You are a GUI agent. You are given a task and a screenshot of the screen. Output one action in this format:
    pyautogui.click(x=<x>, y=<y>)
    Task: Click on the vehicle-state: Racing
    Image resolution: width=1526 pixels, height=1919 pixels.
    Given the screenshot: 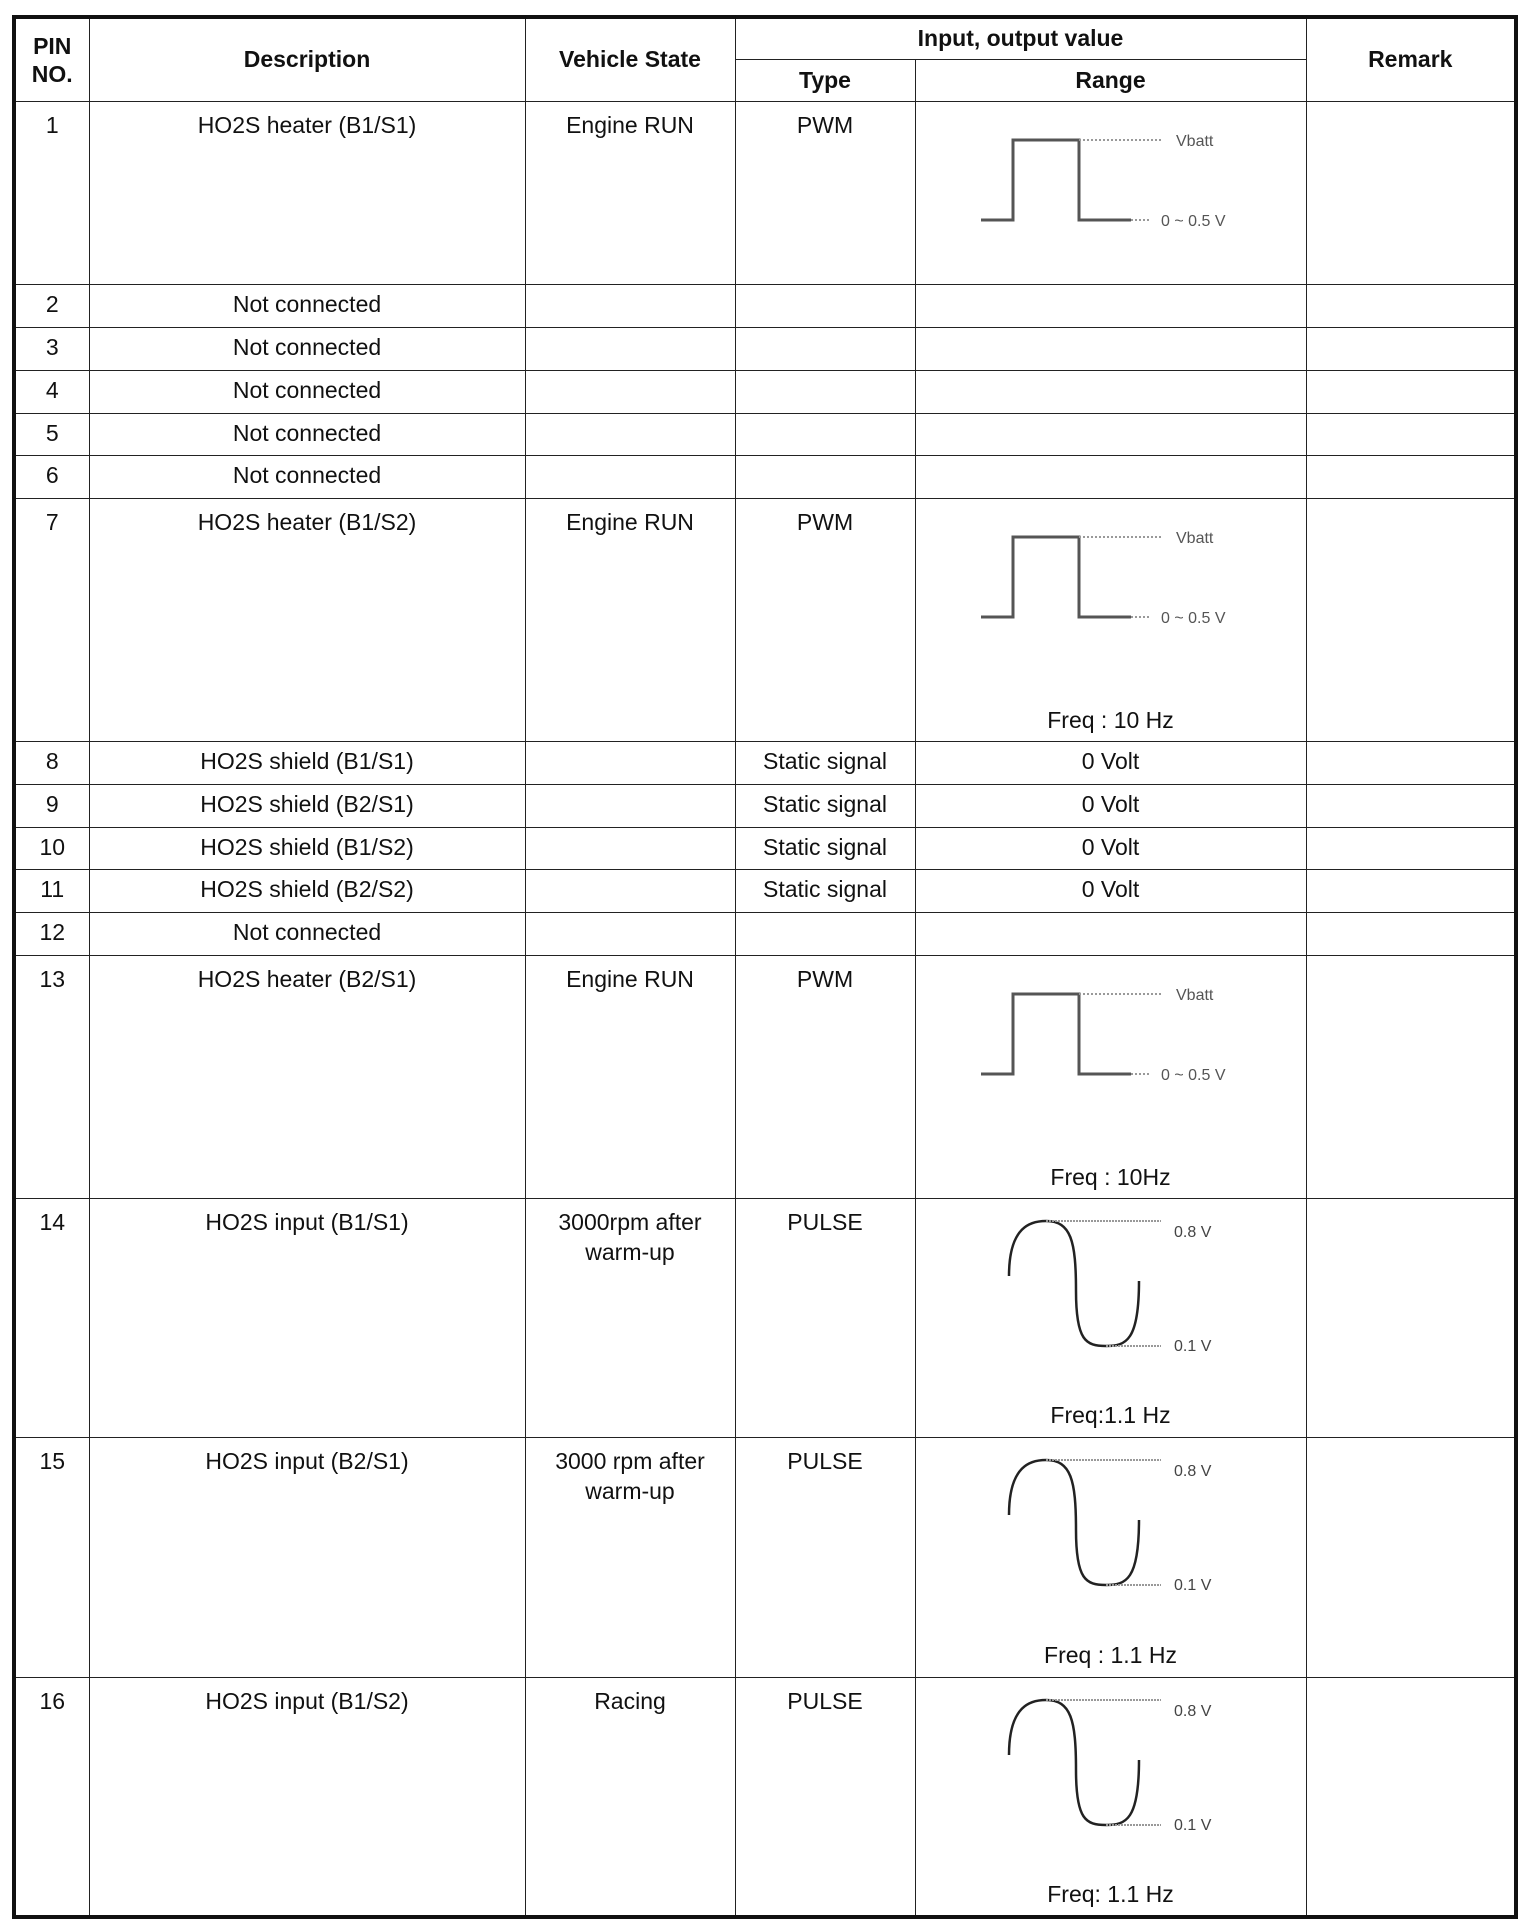 What is the action you would take?
    pyautogui.click(x=630, y=1796)
    